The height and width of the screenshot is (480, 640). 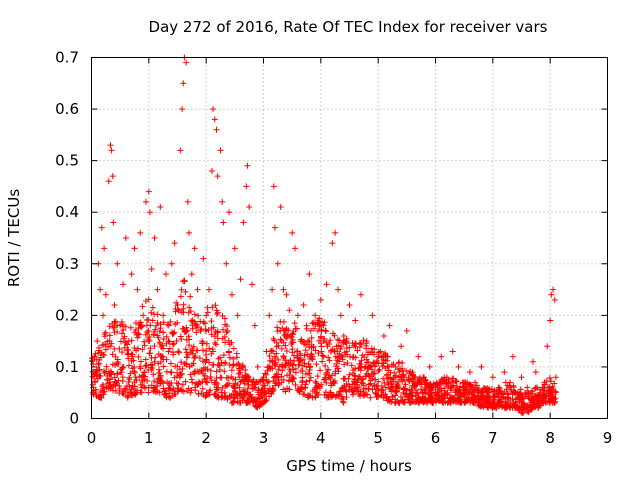 What do you see at coordinates (436, 438) in the screenshot?
I see `x-tick-label: 6` at bounding box center [436, 438].